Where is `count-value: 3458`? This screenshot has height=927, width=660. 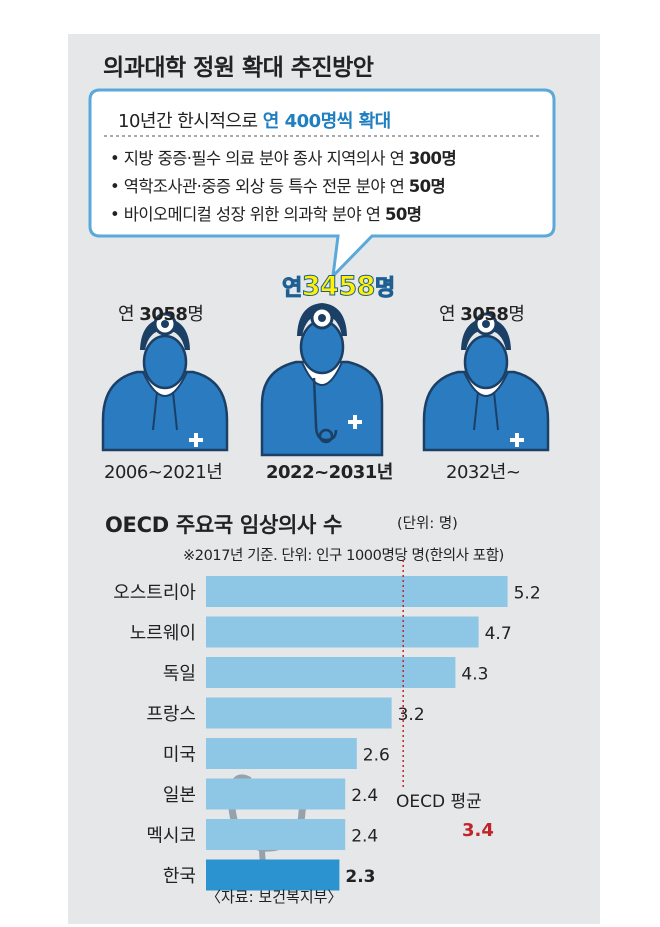 count-value: 3458 is located at coordinates (338, 287).